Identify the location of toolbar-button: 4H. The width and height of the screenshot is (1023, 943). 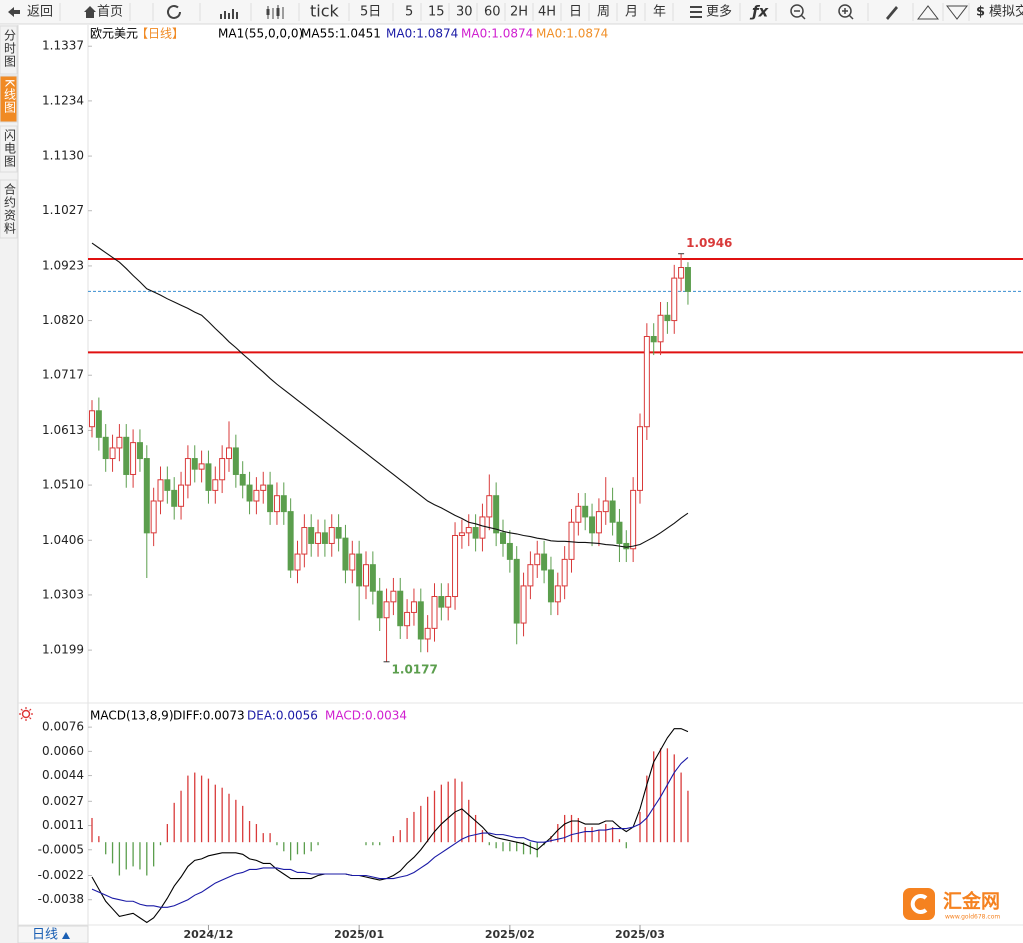
(547, 12).